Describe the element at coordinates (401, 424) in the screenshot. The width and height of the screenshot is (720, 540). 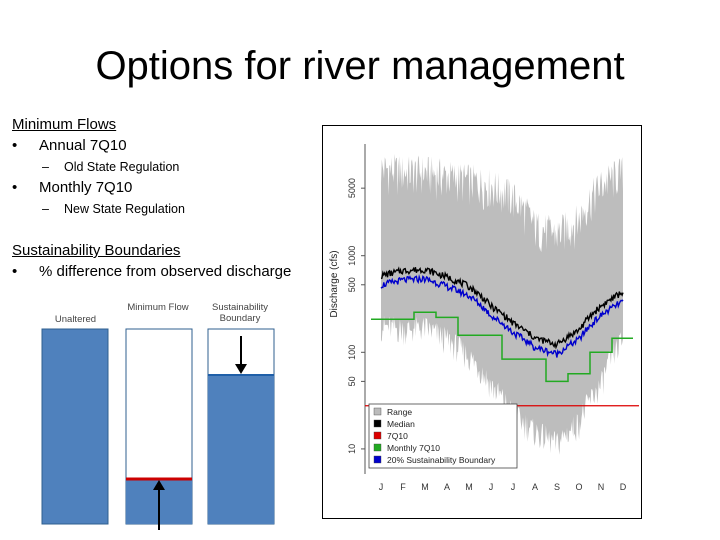
I see `legend-label: Median` at that location.